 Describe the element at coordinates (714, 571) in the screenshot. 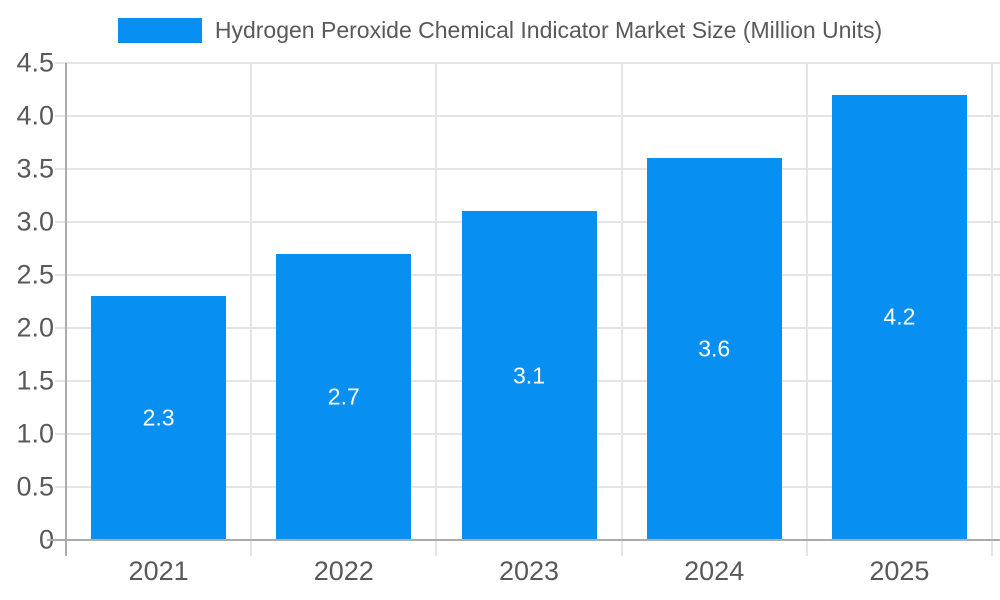

I see `x-tick-label: 2024` at that location.